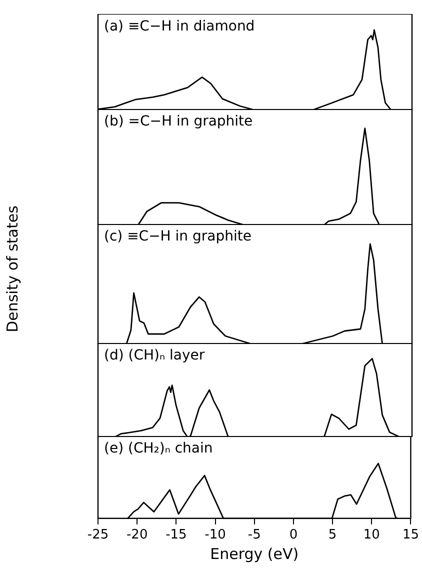 The height and width of the screenshot is (586, 422). What do you see at coordinates (293, 535) in the screenshot?
I see `x-tick-label: 0` at bounding box center [293, 535].